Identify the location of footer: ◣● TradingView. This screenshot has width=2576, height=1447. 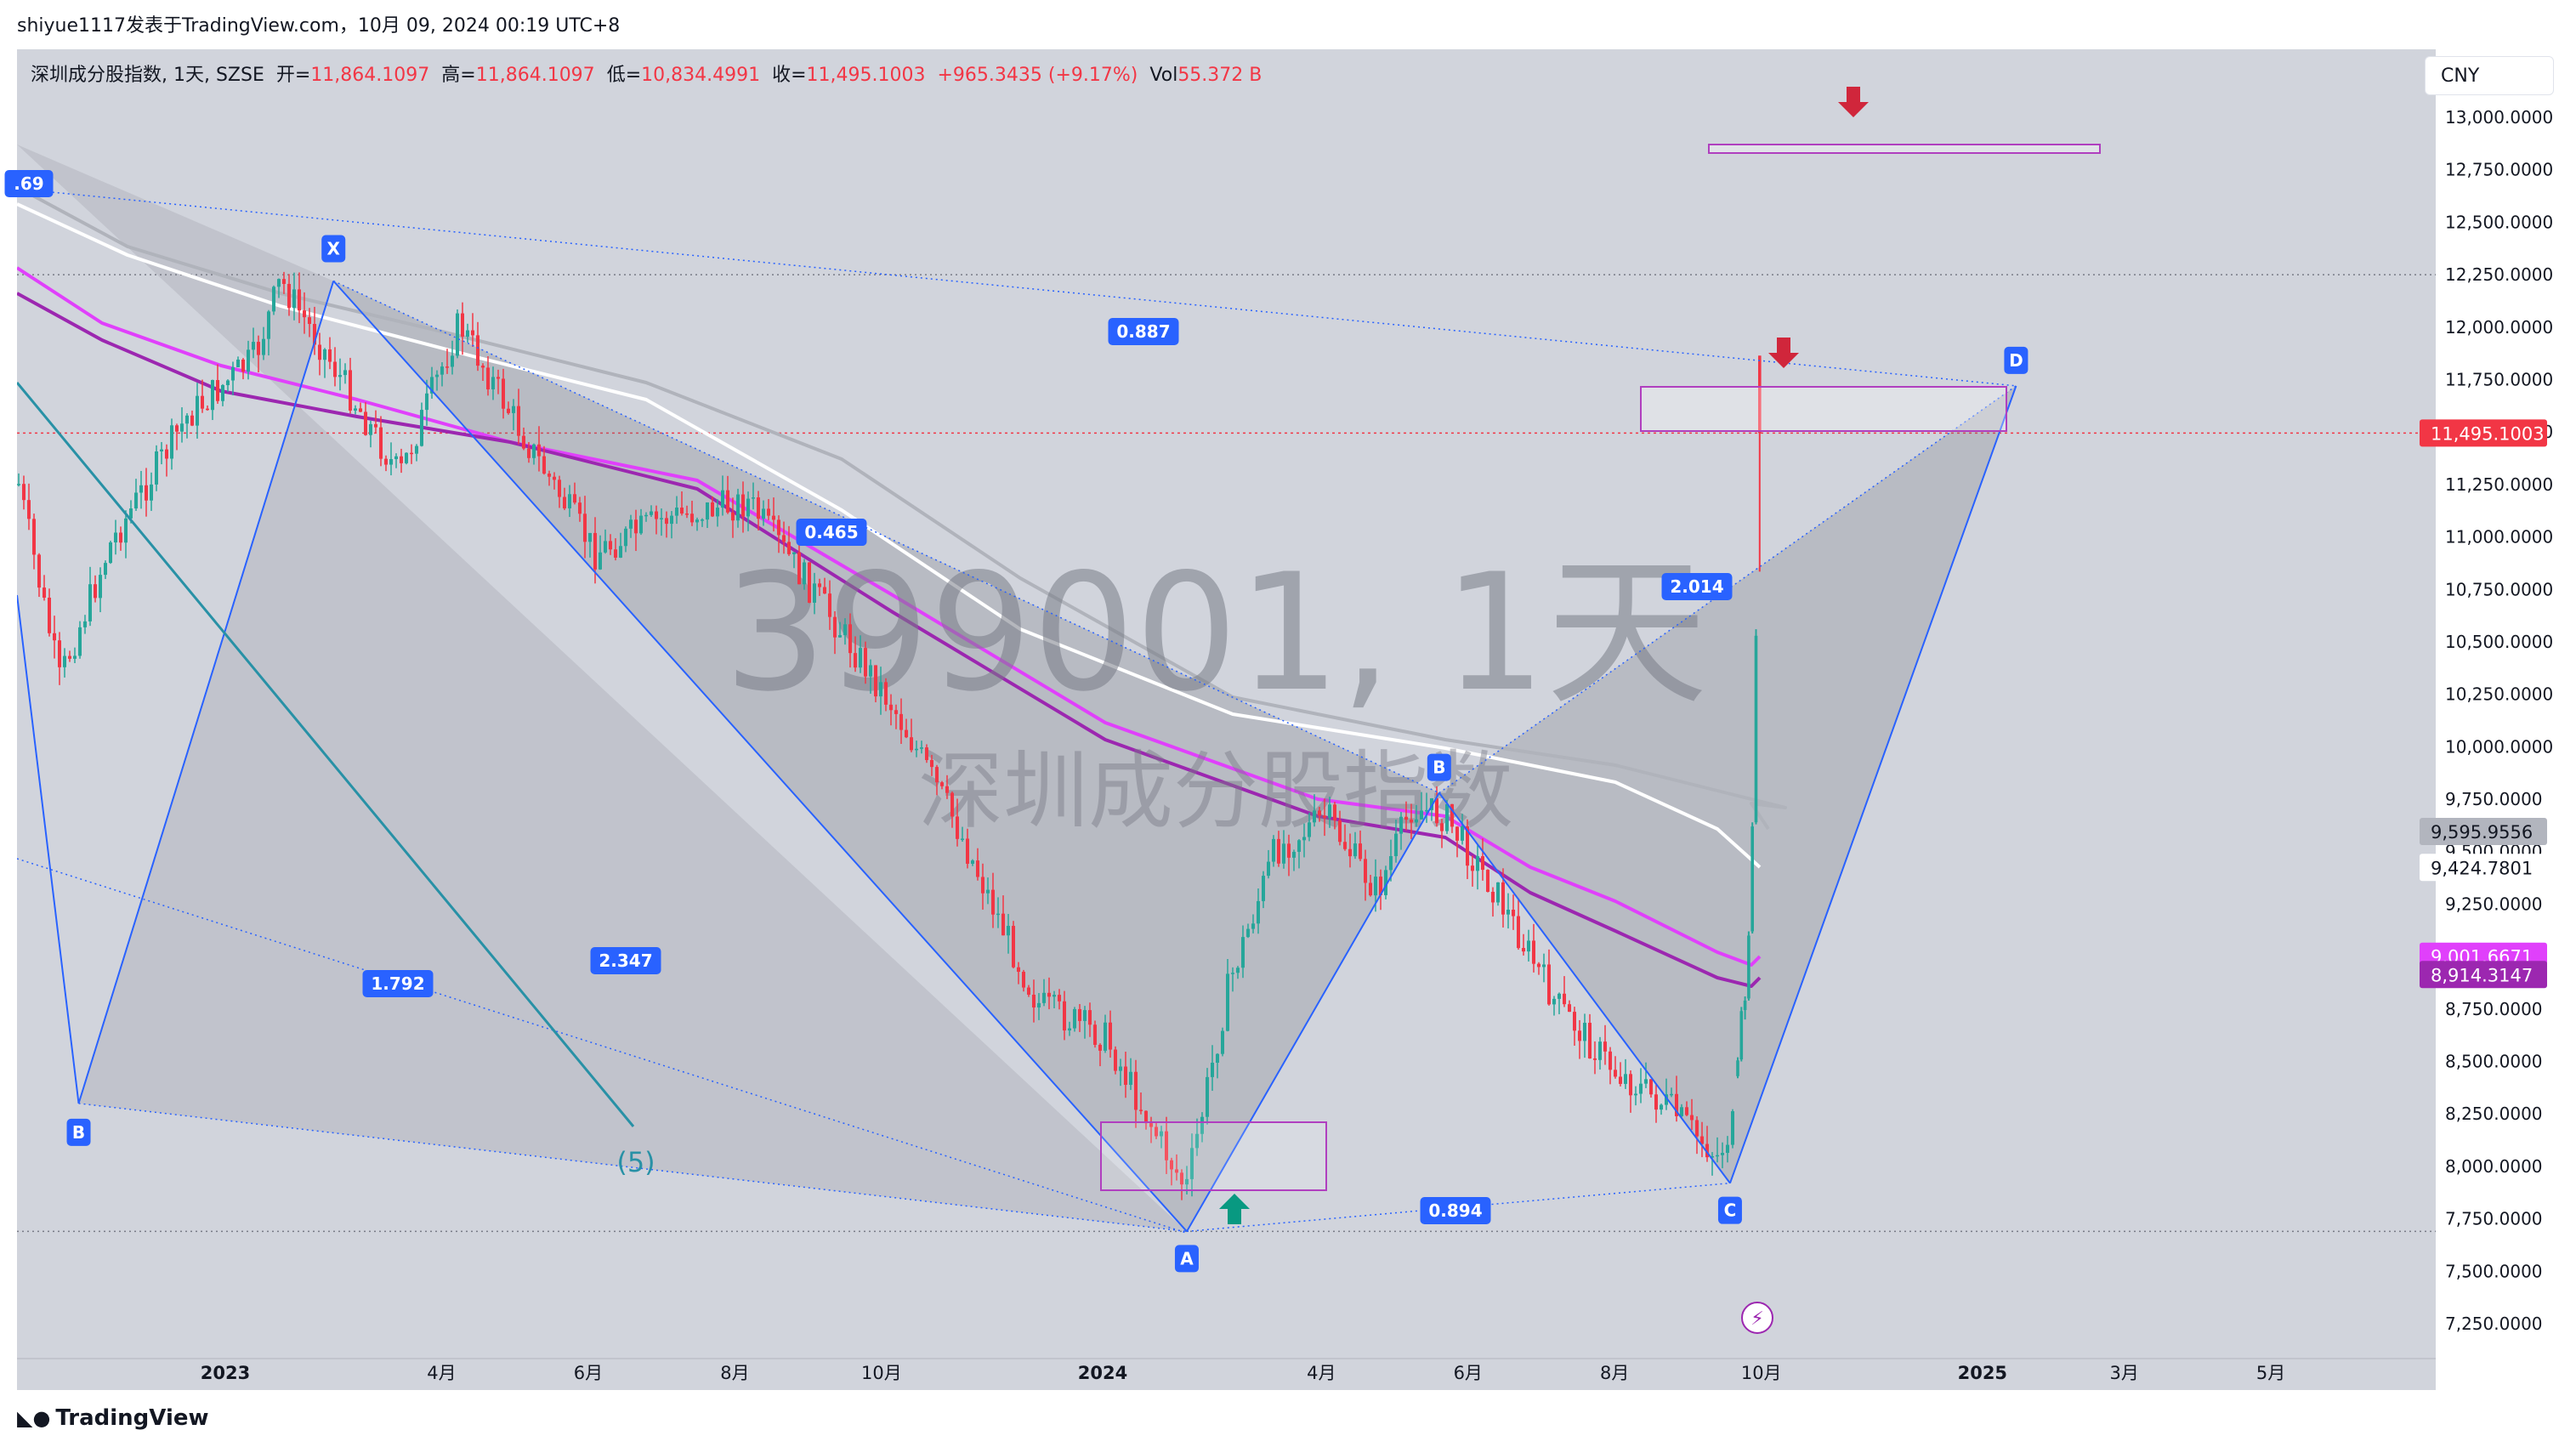
(1288, 1418).